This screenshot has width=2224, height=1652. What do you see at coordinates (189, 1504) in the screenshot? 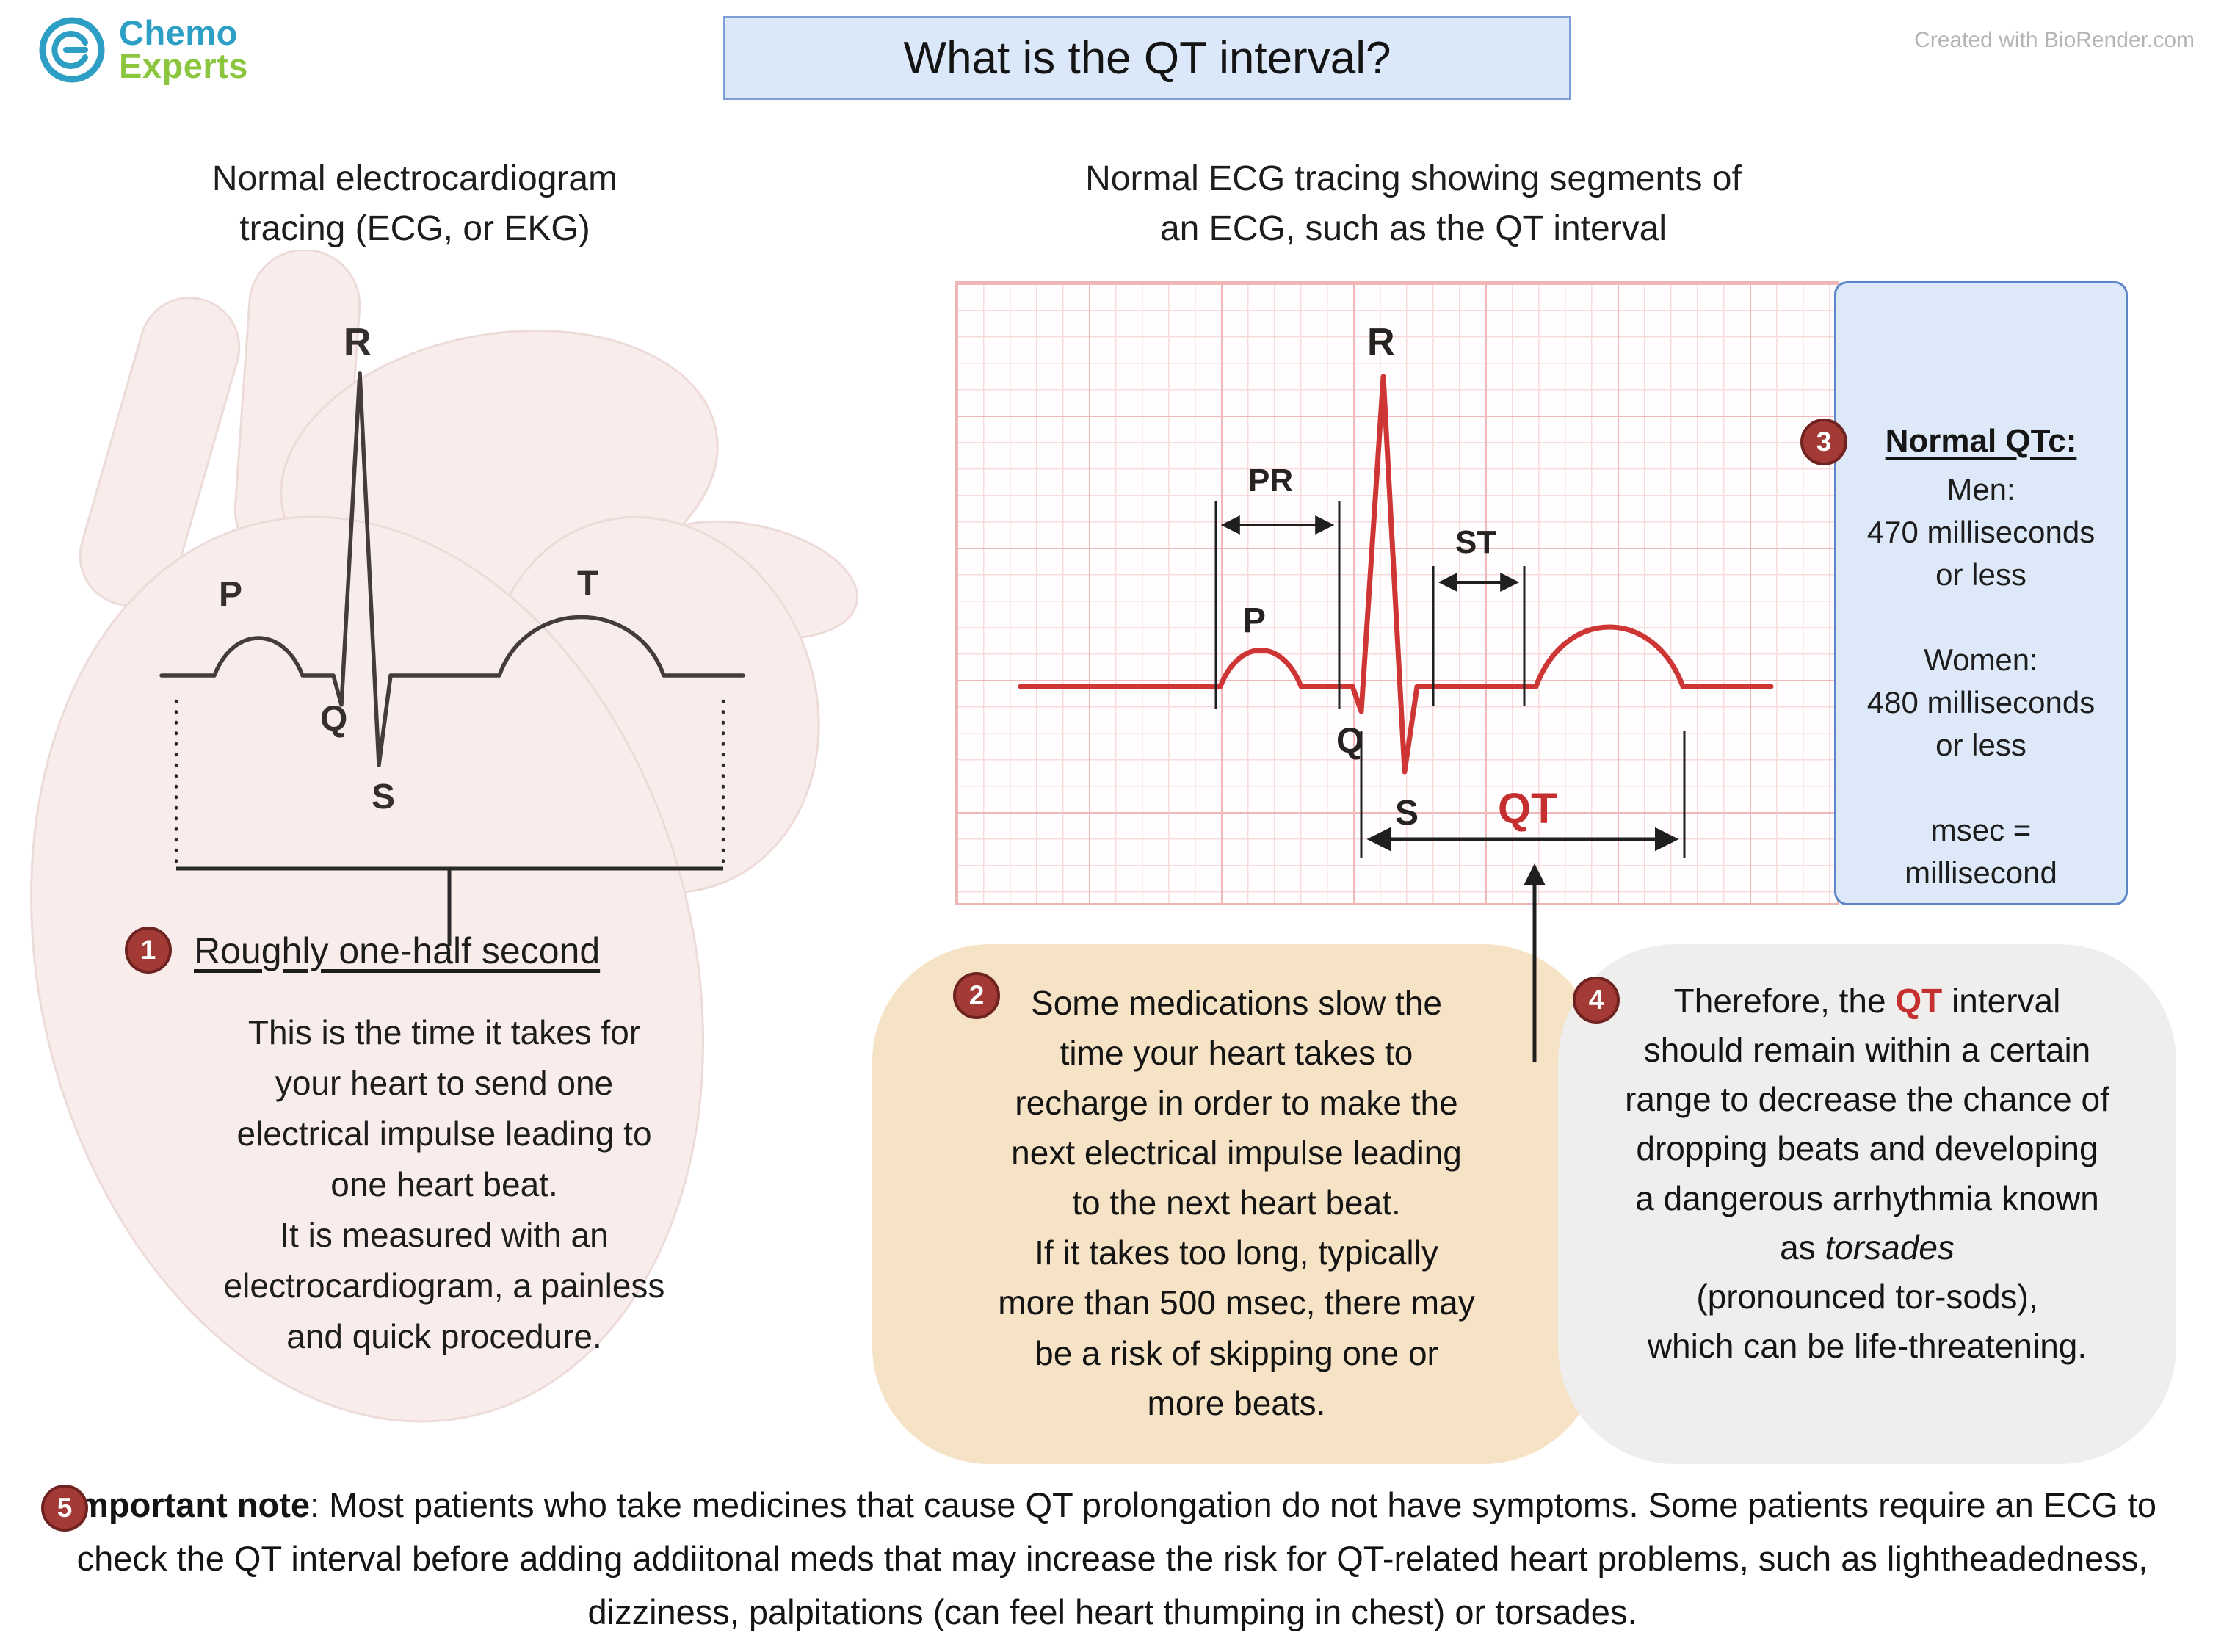
I see `important-note-label: Important note` at bounding box center [189, 1504].